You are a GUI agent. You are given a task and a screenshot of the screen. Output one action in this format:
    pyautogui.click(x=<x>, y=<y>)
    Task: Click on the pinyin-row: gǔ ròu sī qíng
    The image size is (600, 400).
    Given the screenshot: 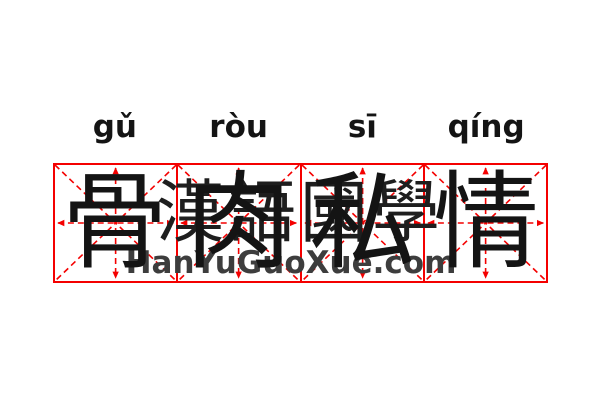 What is the action you would take?
    pyautogui.click(x=300, y=124)
    